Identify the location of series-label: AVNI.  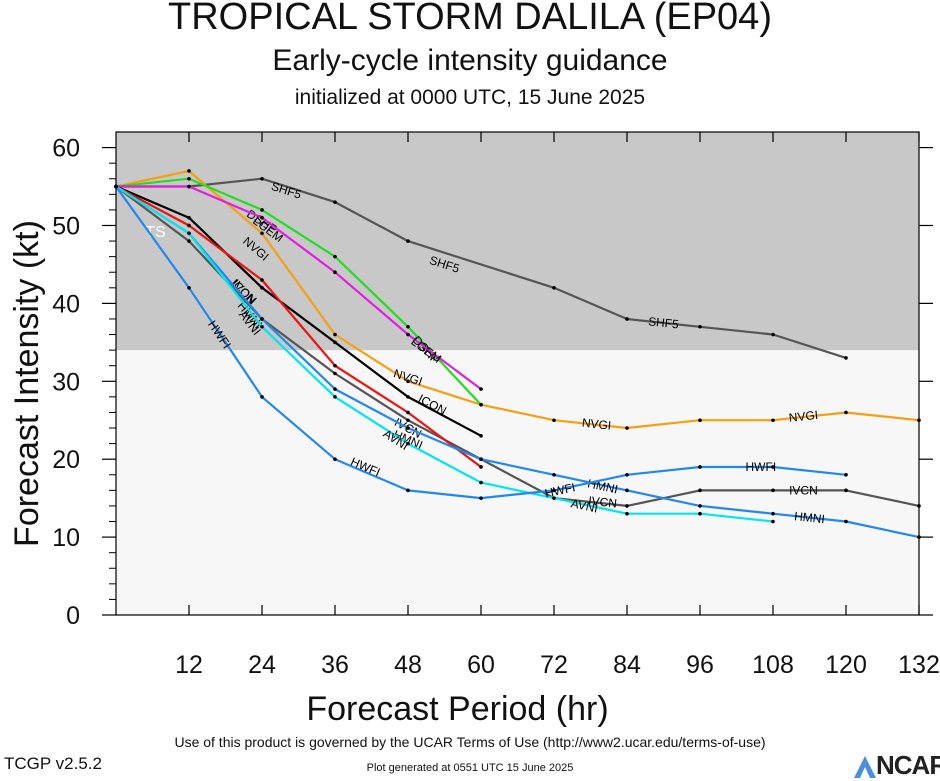
(584, 505).